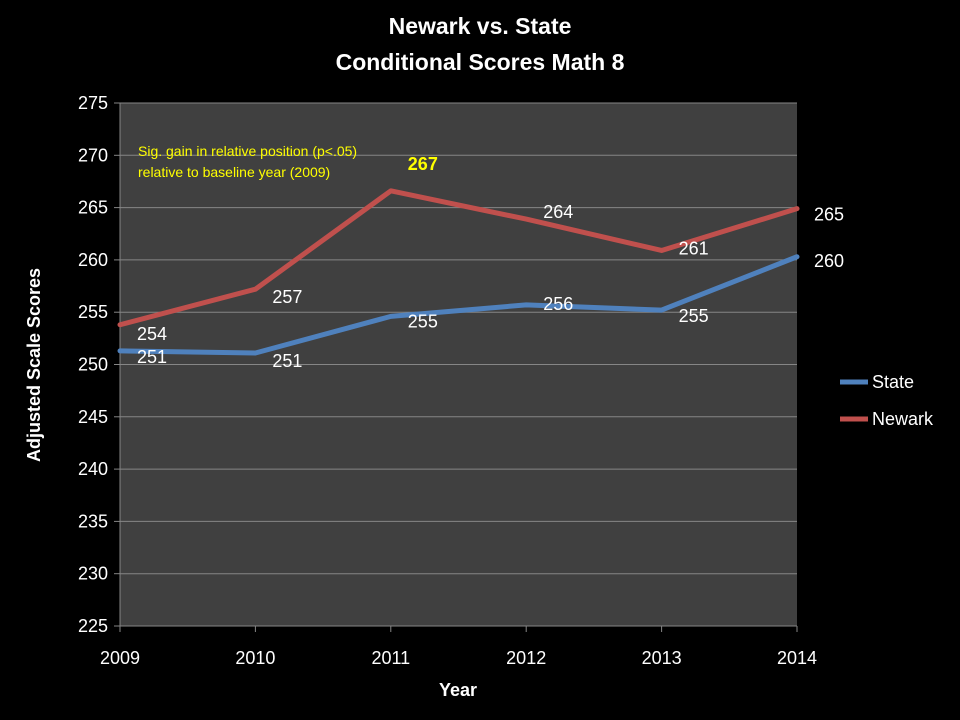  Describe the element at coordinates (93, 626) in the screenshot. I see `y-tick-label-225: 225` at that location.